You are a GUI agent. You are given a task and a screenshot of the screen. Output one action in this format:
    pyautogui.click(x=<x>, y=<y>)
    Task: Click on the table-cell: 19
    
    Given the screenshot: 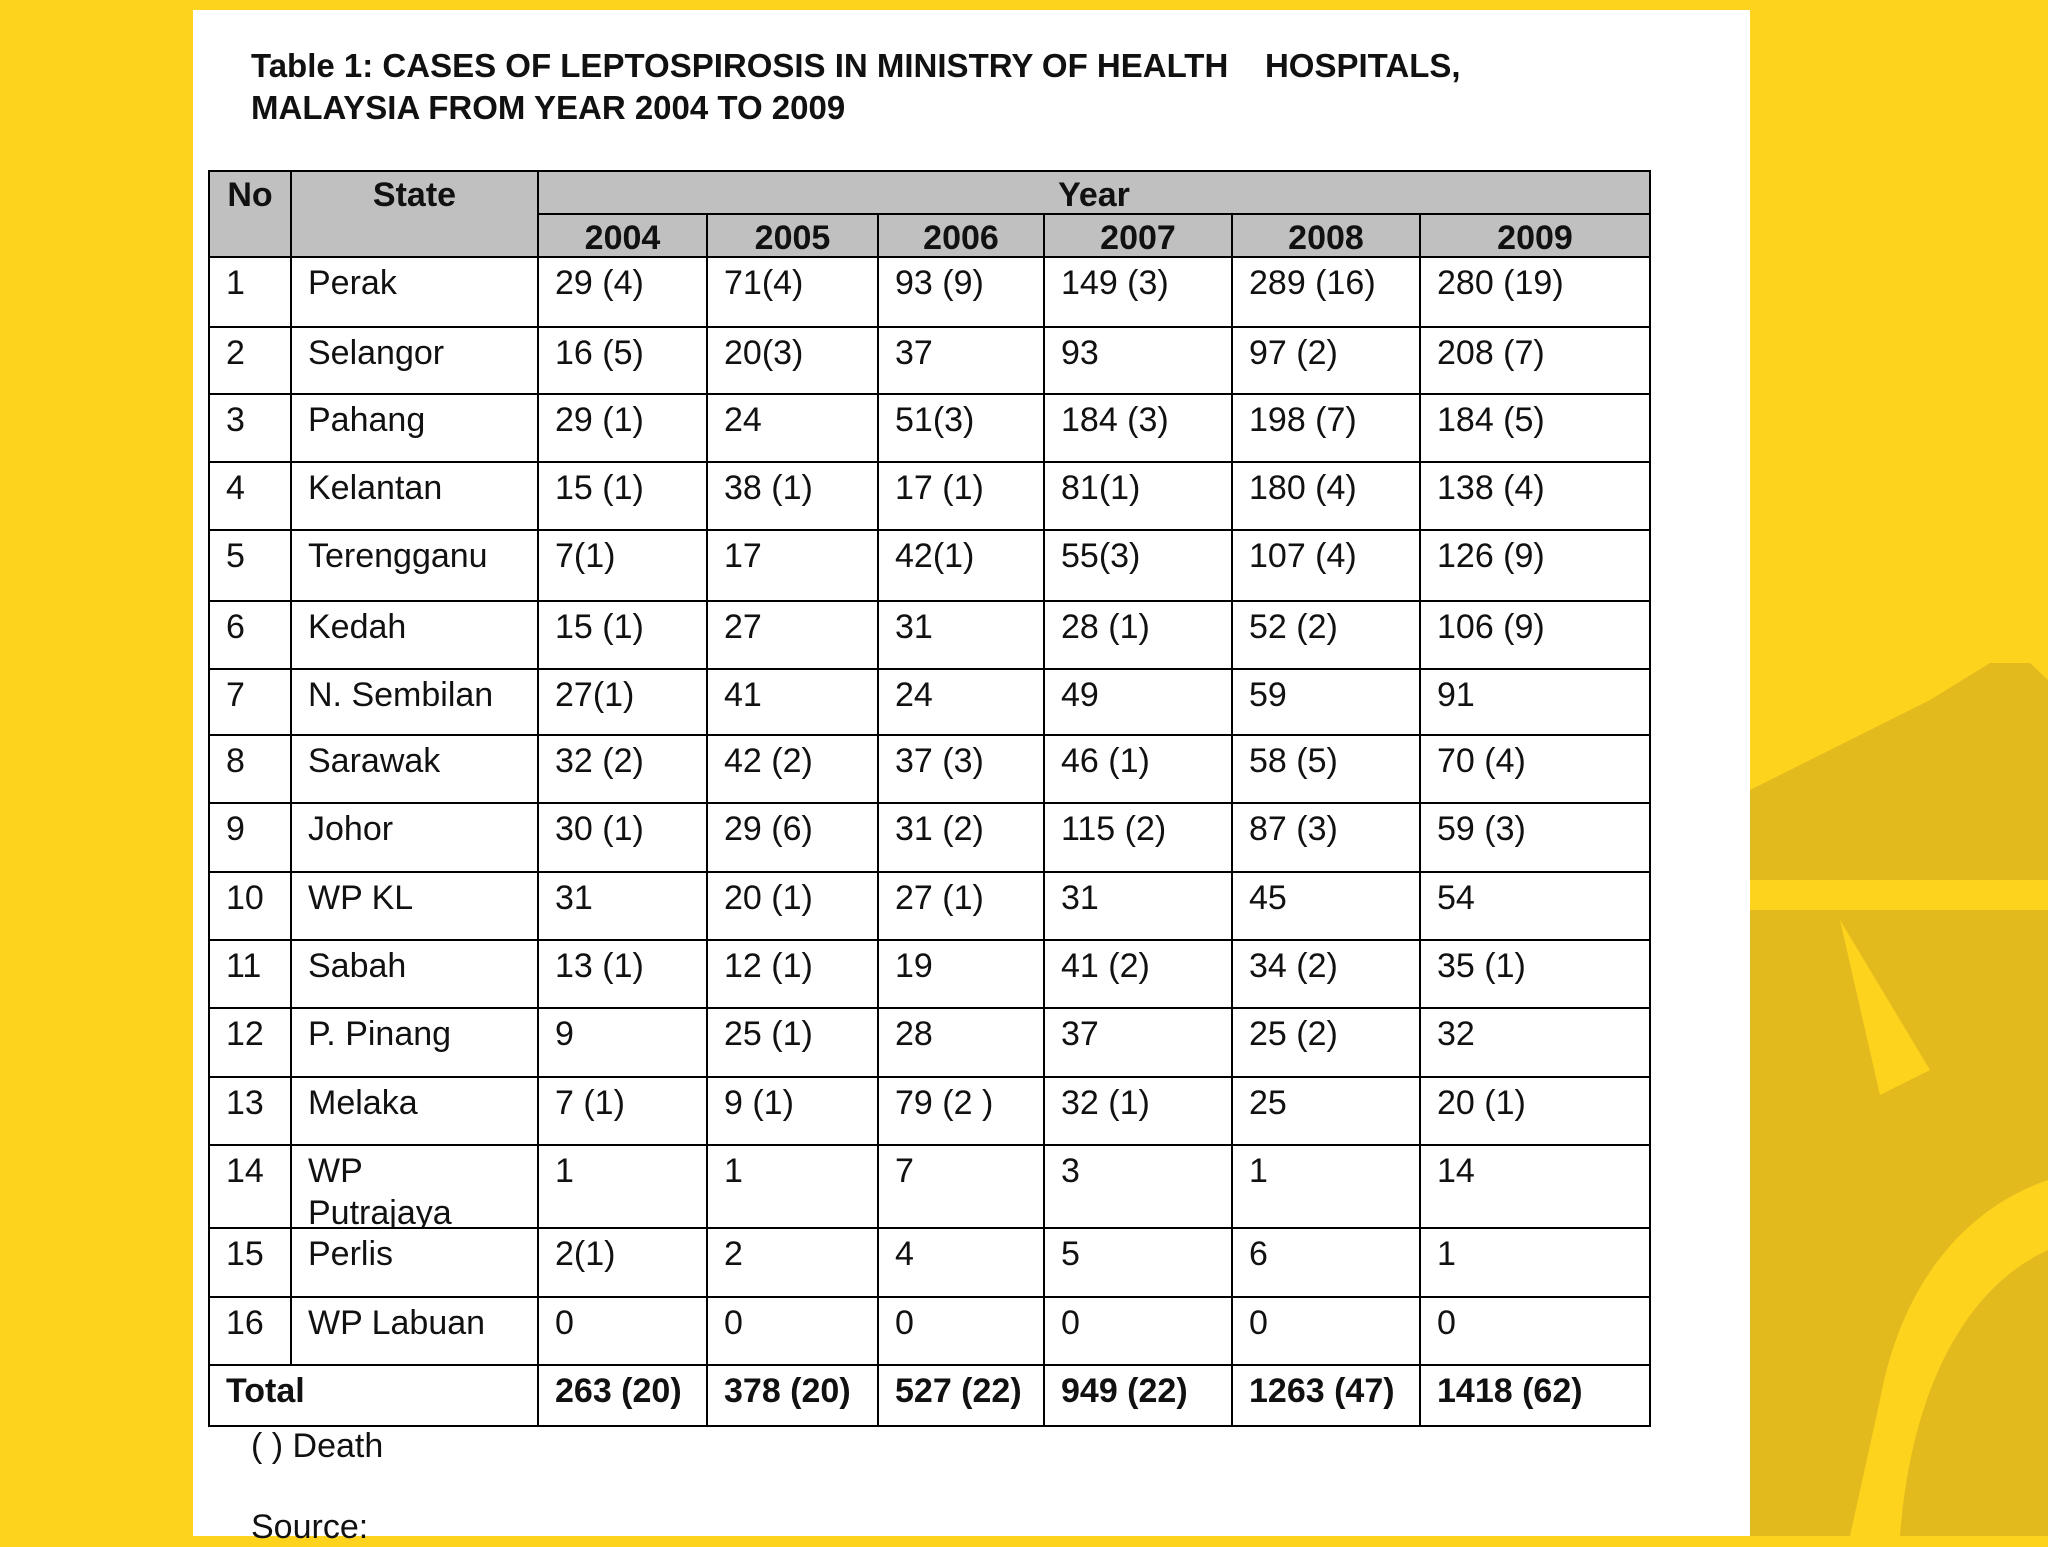 What is the action you would take?
    pyautogui.click(x=961, y=974)
    